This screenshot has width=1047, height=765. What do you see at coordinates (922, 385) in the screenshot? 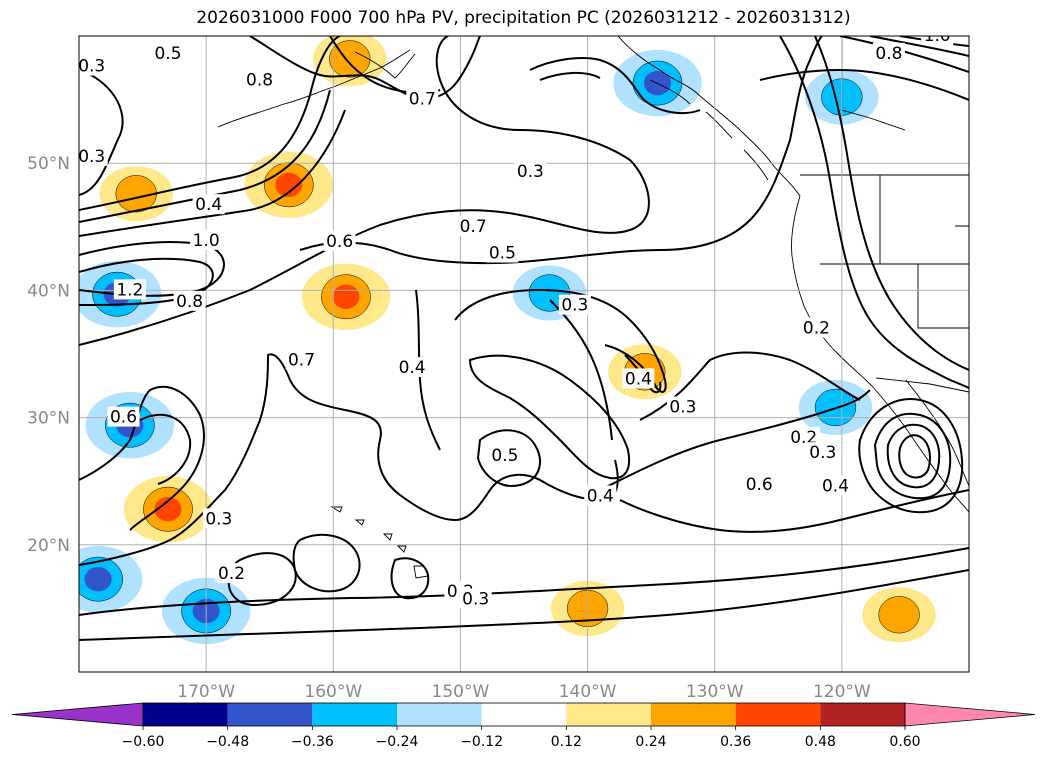
I see `border-us-mexico` at bounding box center [922, 385].